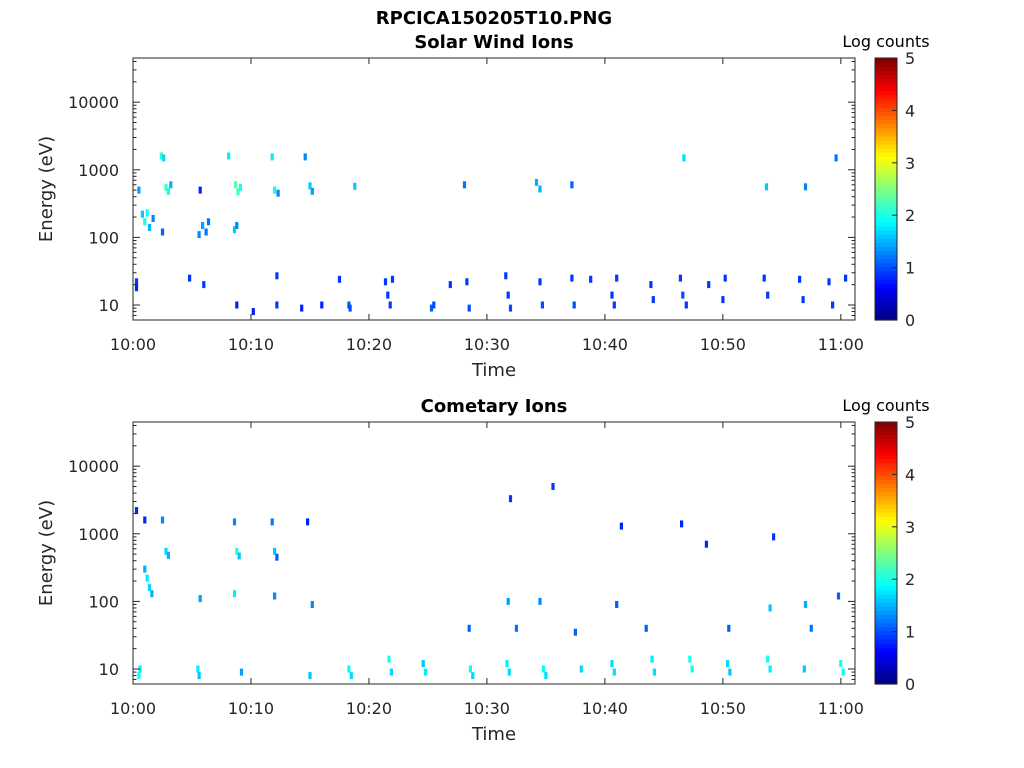 The width and height of the screenshot is (1024, 768). Describe the element at coordinates (910, 163) in the screenshot. I see `colorbar-tick-label: 3` at that location.